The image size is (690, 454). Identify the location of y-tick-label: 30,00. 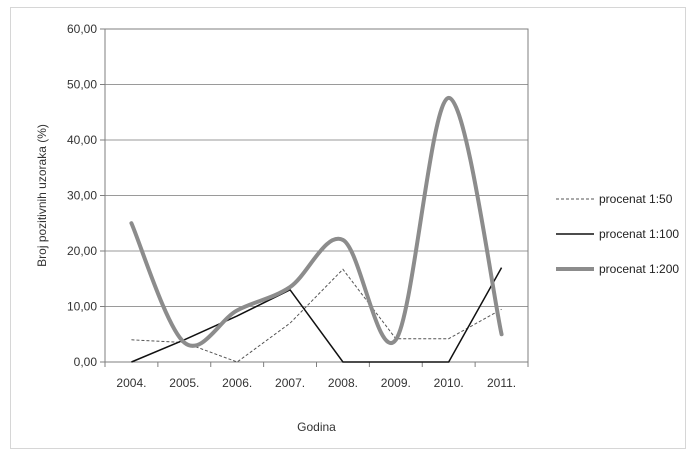
(82, 196).